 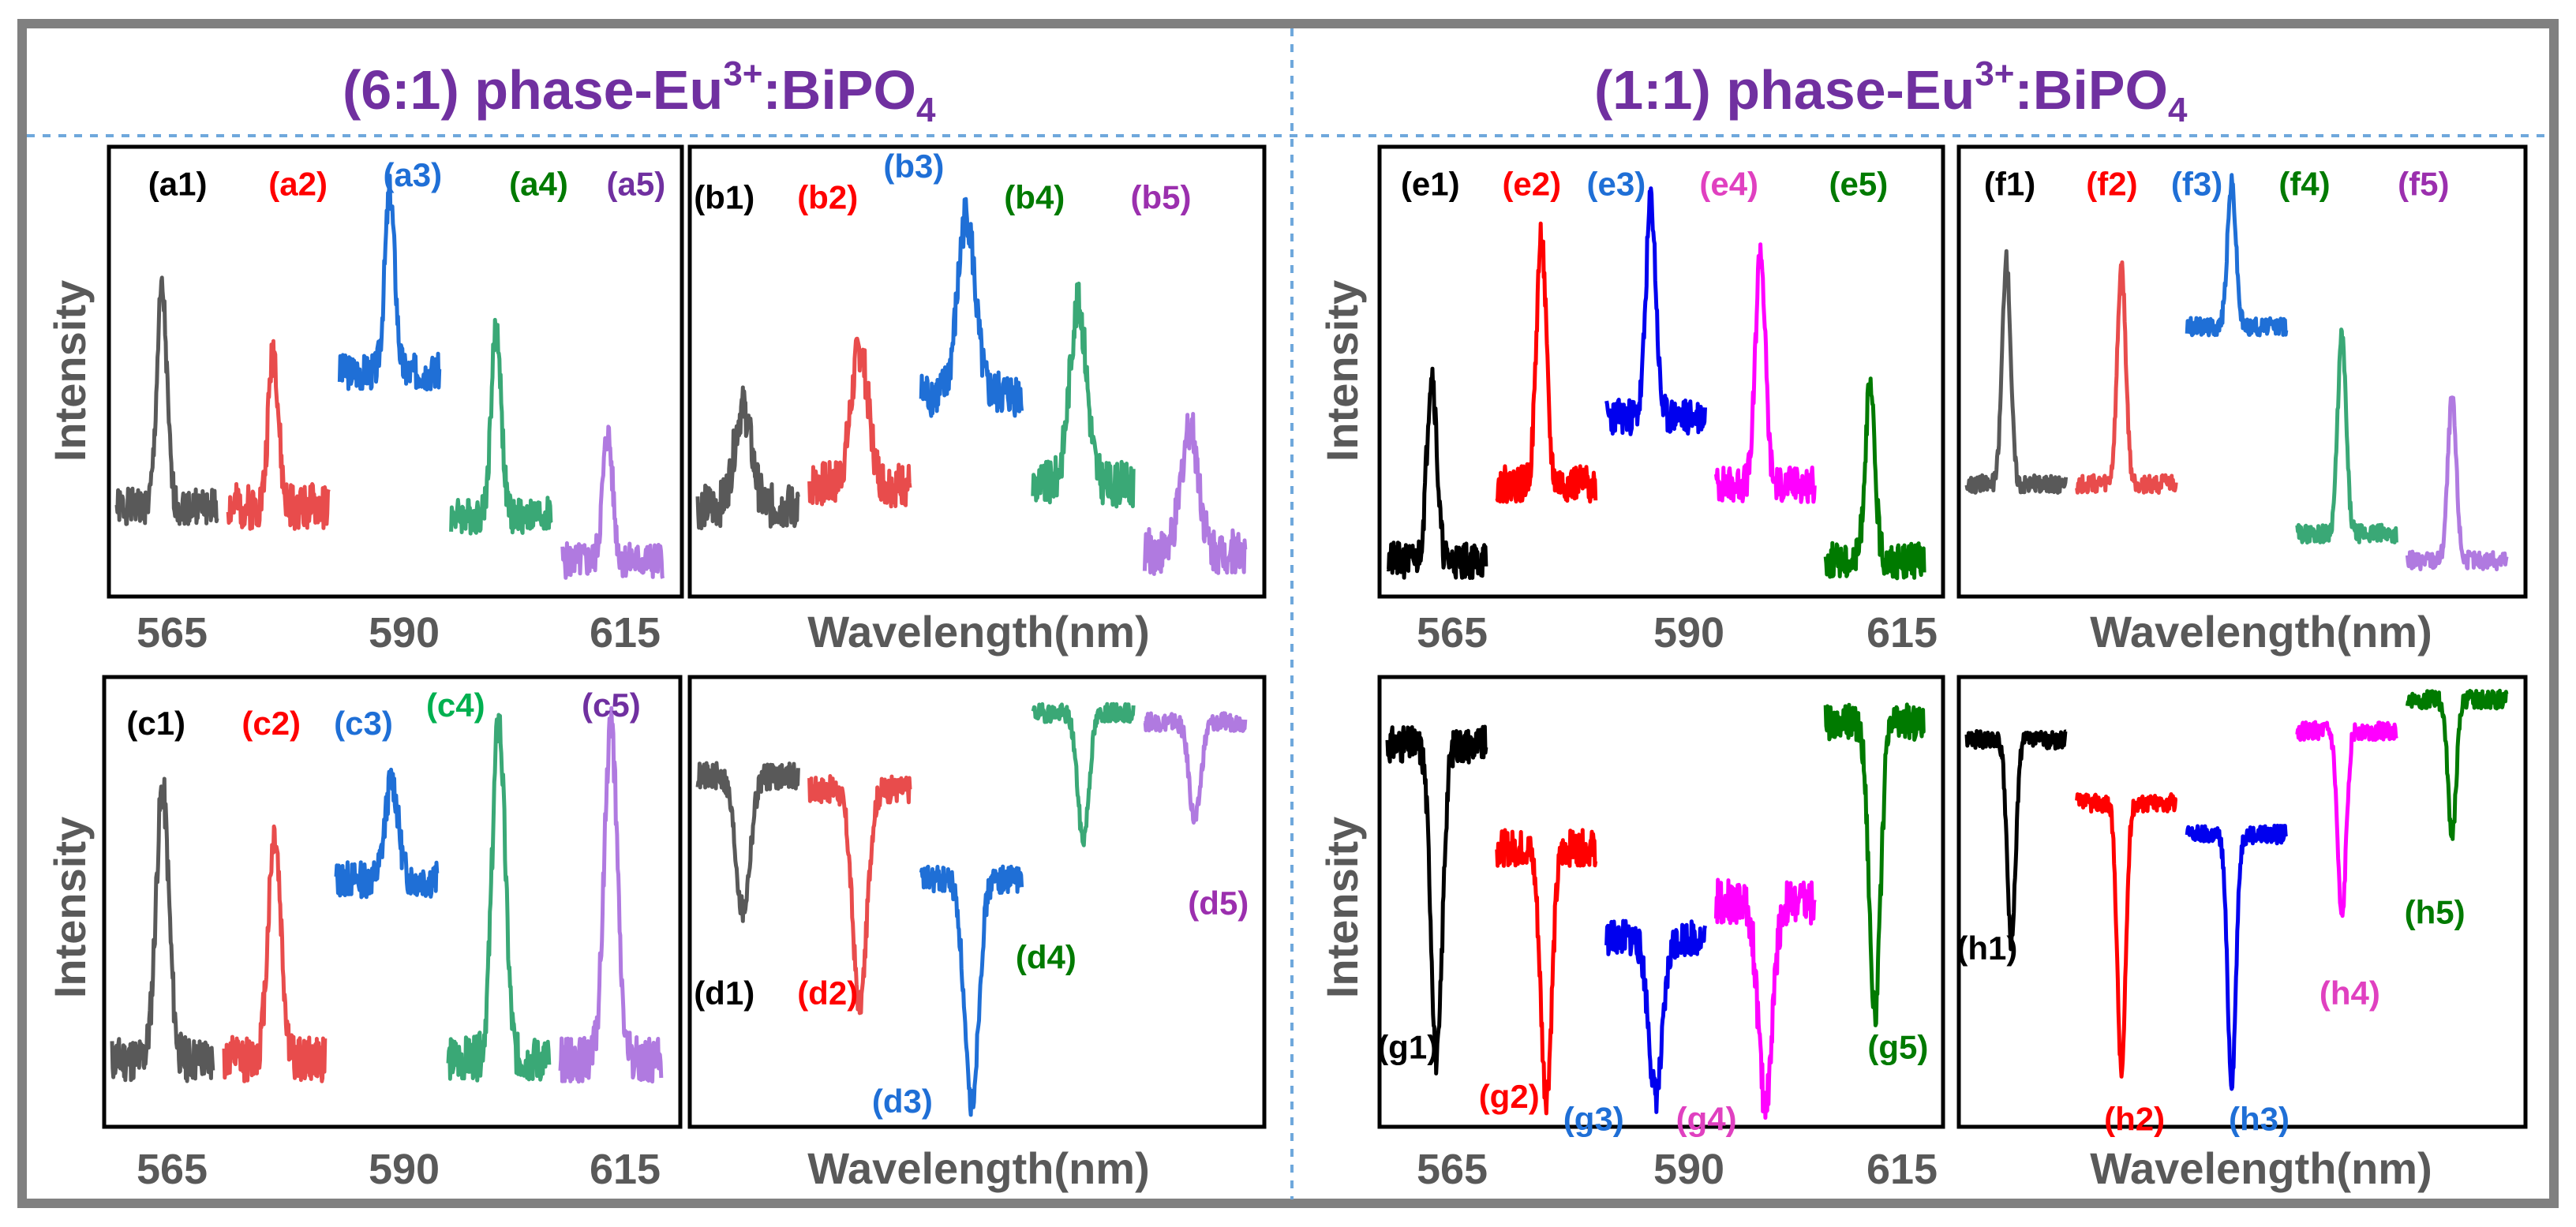 What do you see at coordinates (363, 723) in the screenshot?
I see `series-label-c3: (c3)` at bounding box center [363, 723].